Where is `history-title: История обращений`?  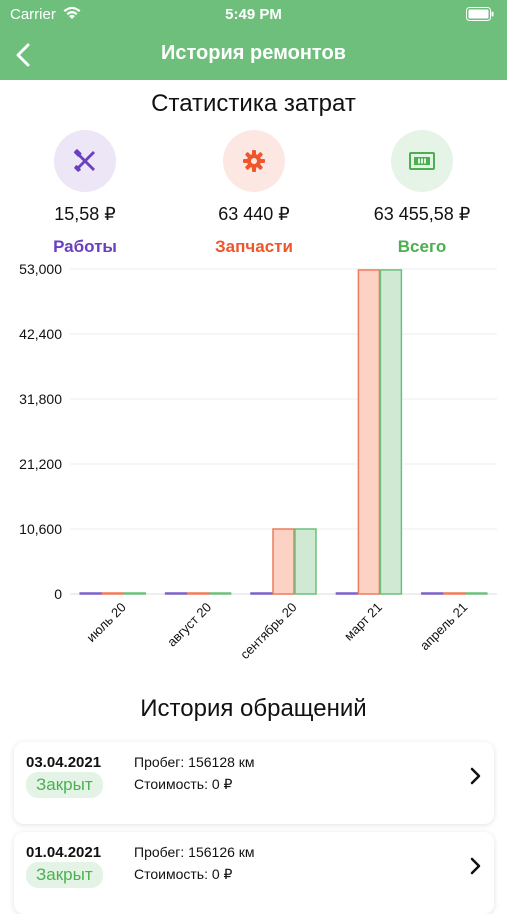
history-title: История обращений is located at coordinates (253, 708).